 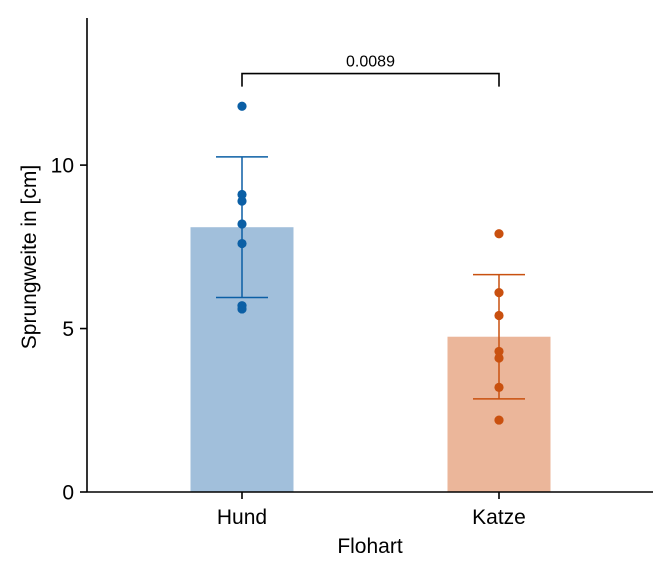 What do you see at coordinates (370, 62) in the screenshot?
I see `p-value-label: 0.0089` at bounding box center [370, 62].